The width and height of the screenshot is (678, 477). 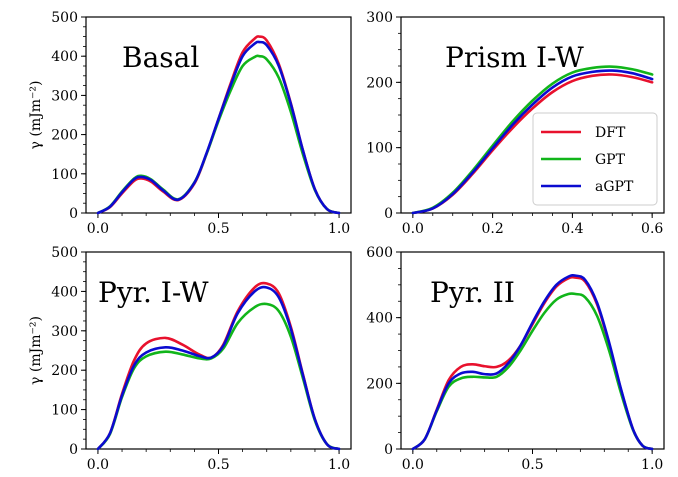 What do you see at coordinates (379, 253) in the screenshot?
I see `y-tick-label: 600` at bounding box center [379, 253].